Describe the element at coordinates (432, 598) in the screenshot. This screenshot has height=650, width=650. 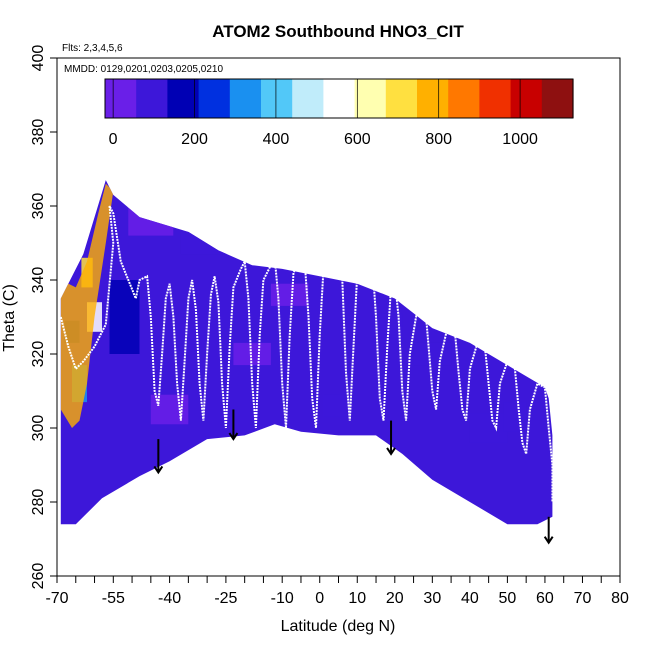
I see `x-tick-label: 30` at that location.